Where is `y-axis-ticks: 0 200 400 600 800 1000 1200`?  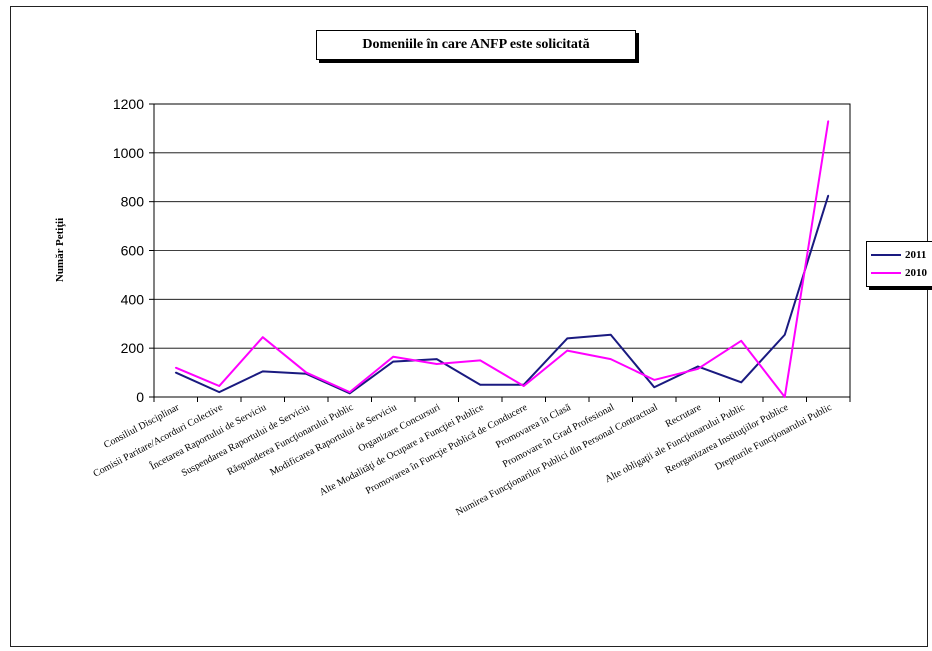 y-axis-ticks: 0 200 400 600 800 1000 1200 is located at coordinates (133, 250).